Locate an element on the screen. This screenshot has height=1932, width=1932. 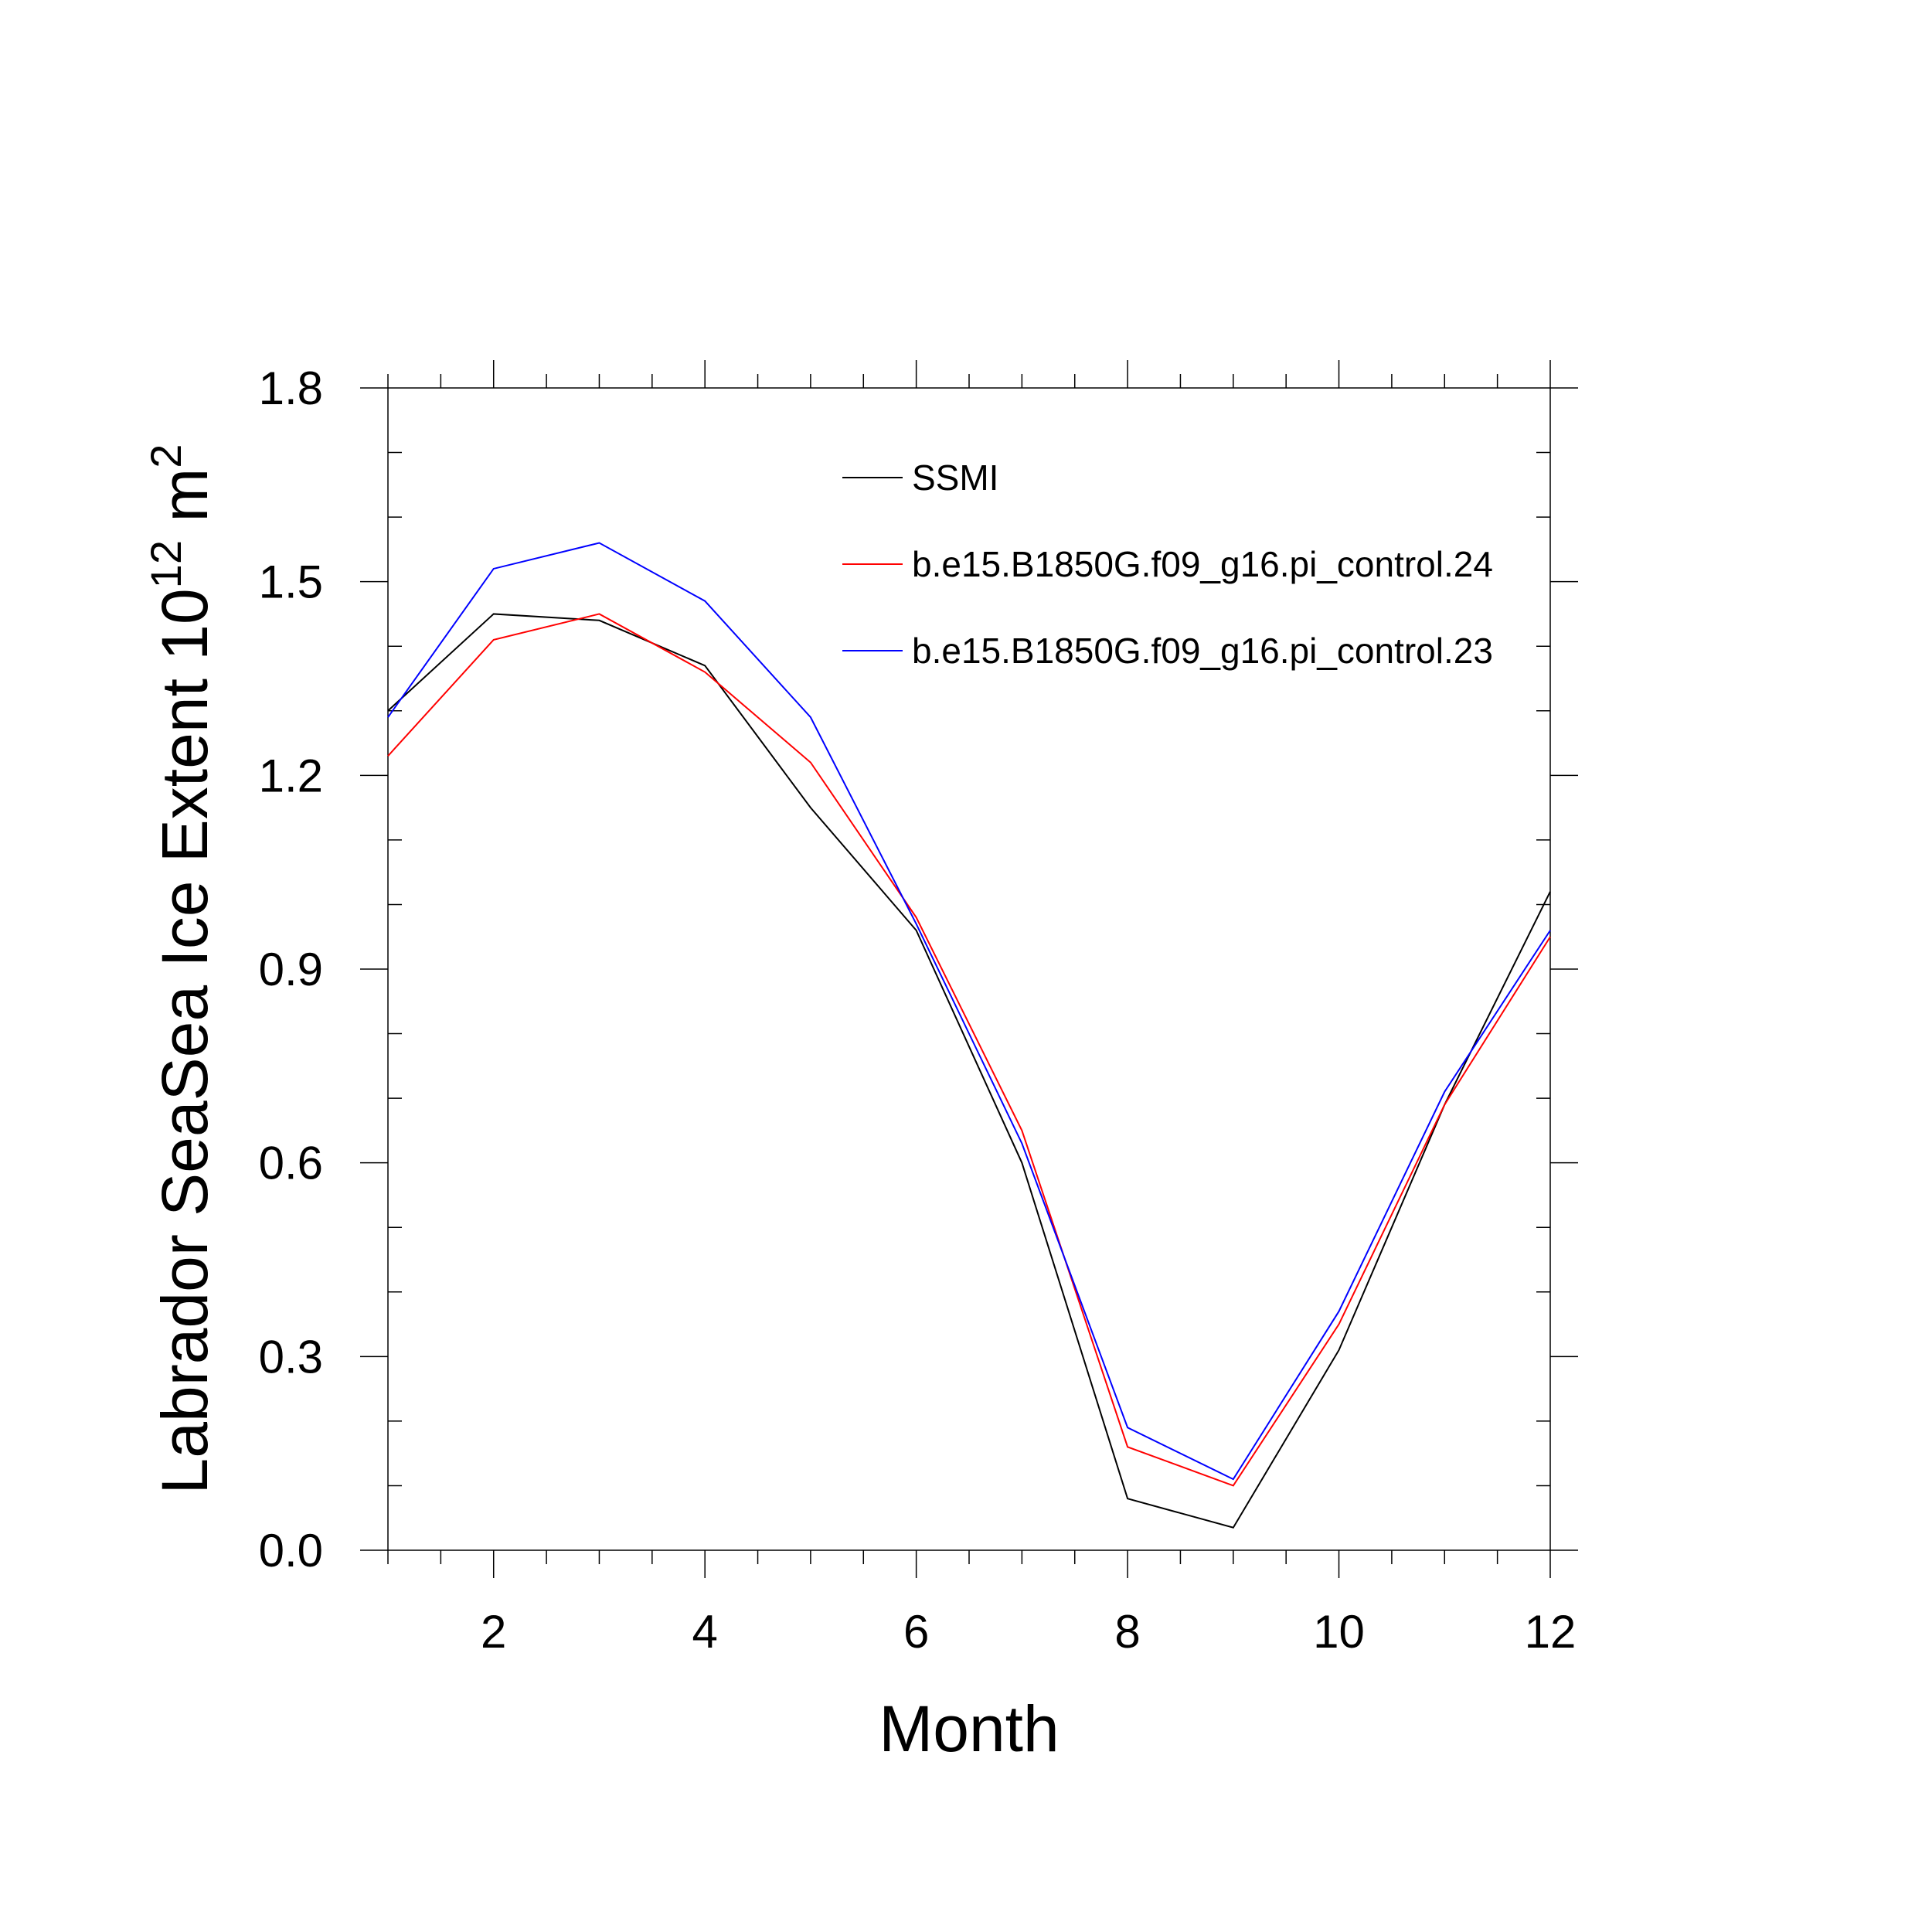
legend-label: b.e15.B1850G.f09_g16.pi_control.24 is located at coordinates (1203, 564).